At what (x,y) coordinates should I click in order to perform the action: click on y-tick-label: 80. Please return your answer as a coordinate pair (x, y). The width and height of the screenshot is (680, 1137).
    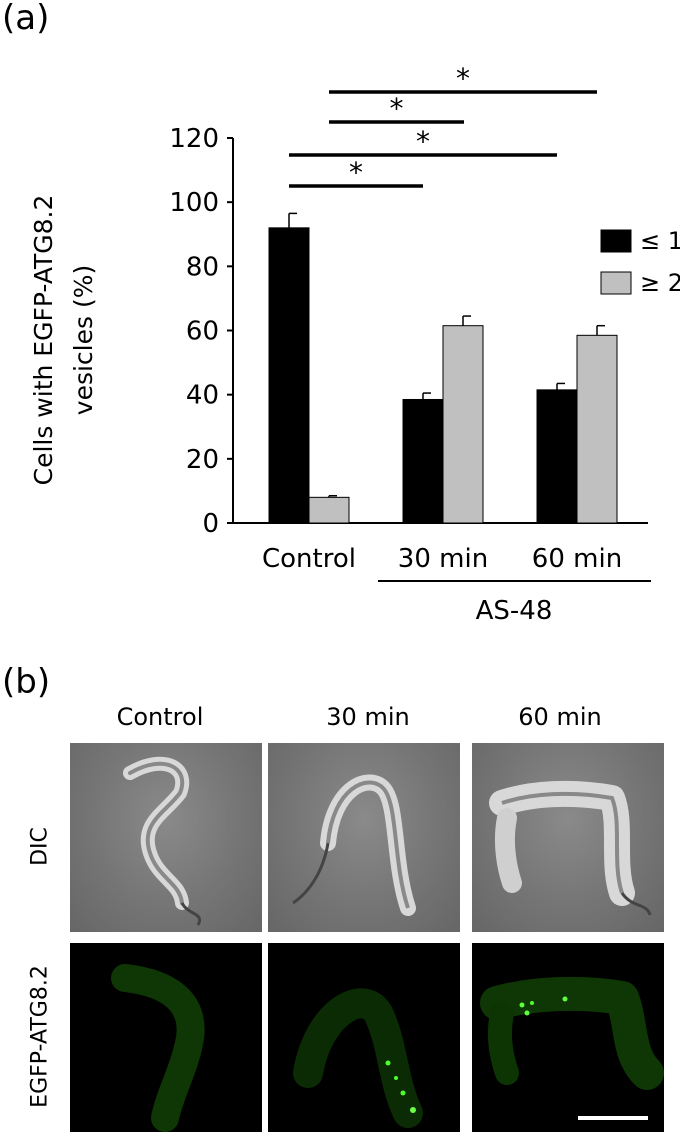
    Looking at the image, I should click on (202, 267).